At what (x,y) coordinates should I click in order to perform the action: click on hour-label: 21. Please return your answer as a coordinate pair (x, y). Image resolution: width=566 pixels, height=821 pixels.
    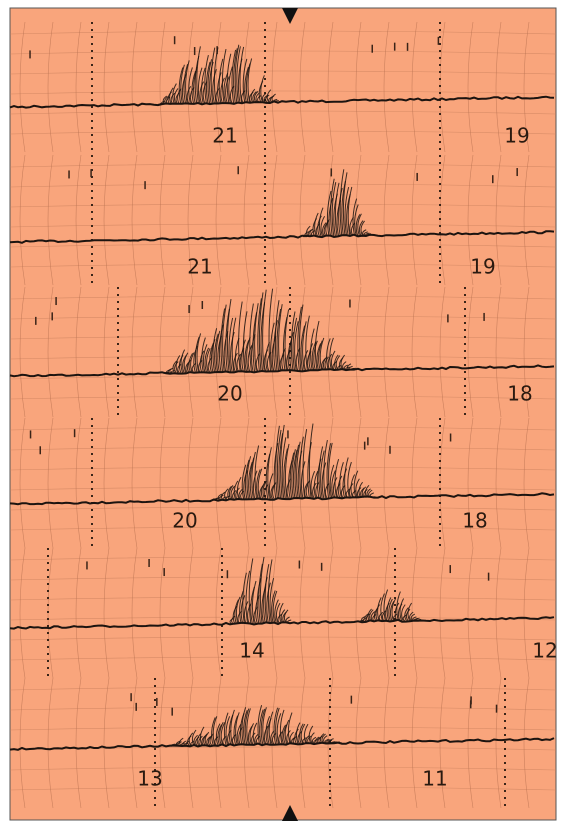
    Looking at the image, I should click on (224, 136).